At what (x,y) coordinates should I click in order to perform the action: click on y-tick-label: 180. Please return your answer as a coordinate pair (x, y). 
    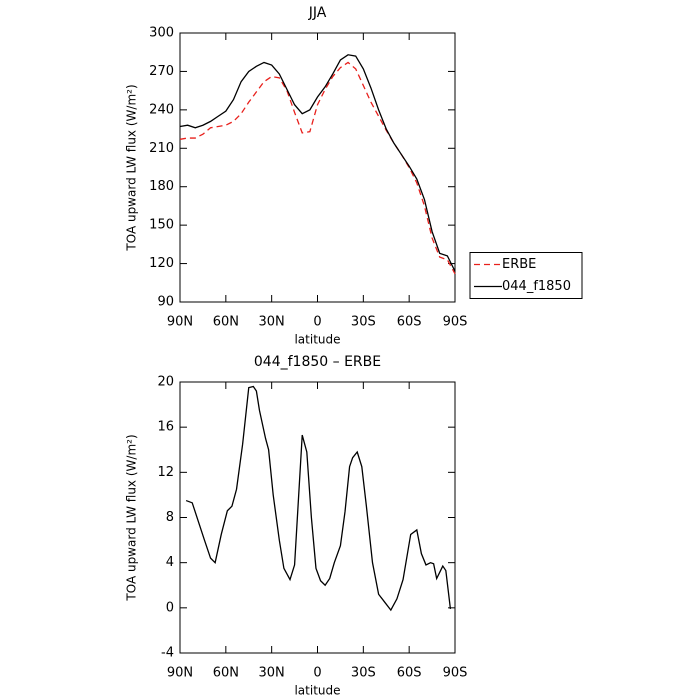
    Looking at the image, I should click on (161, 186).